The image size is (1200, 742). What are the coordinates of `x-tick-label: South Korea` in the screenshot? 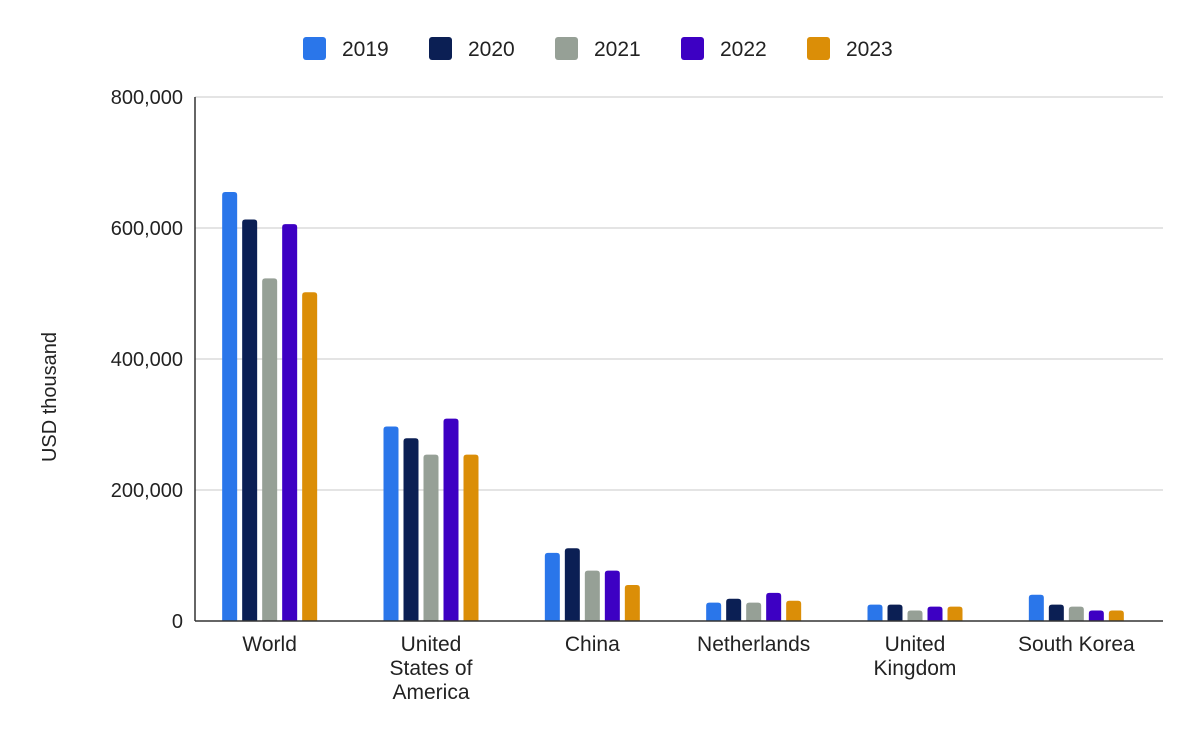 It's located at (1076, 644).